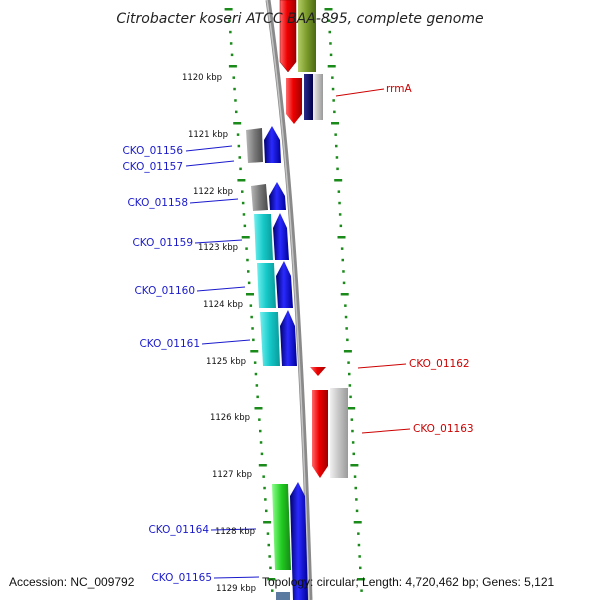 Image resolution: width=600 pixels, height=600 pixels. Describe the element at coordinates (307, 36) in the screenshot. I see `gene-block-olive` at that location.